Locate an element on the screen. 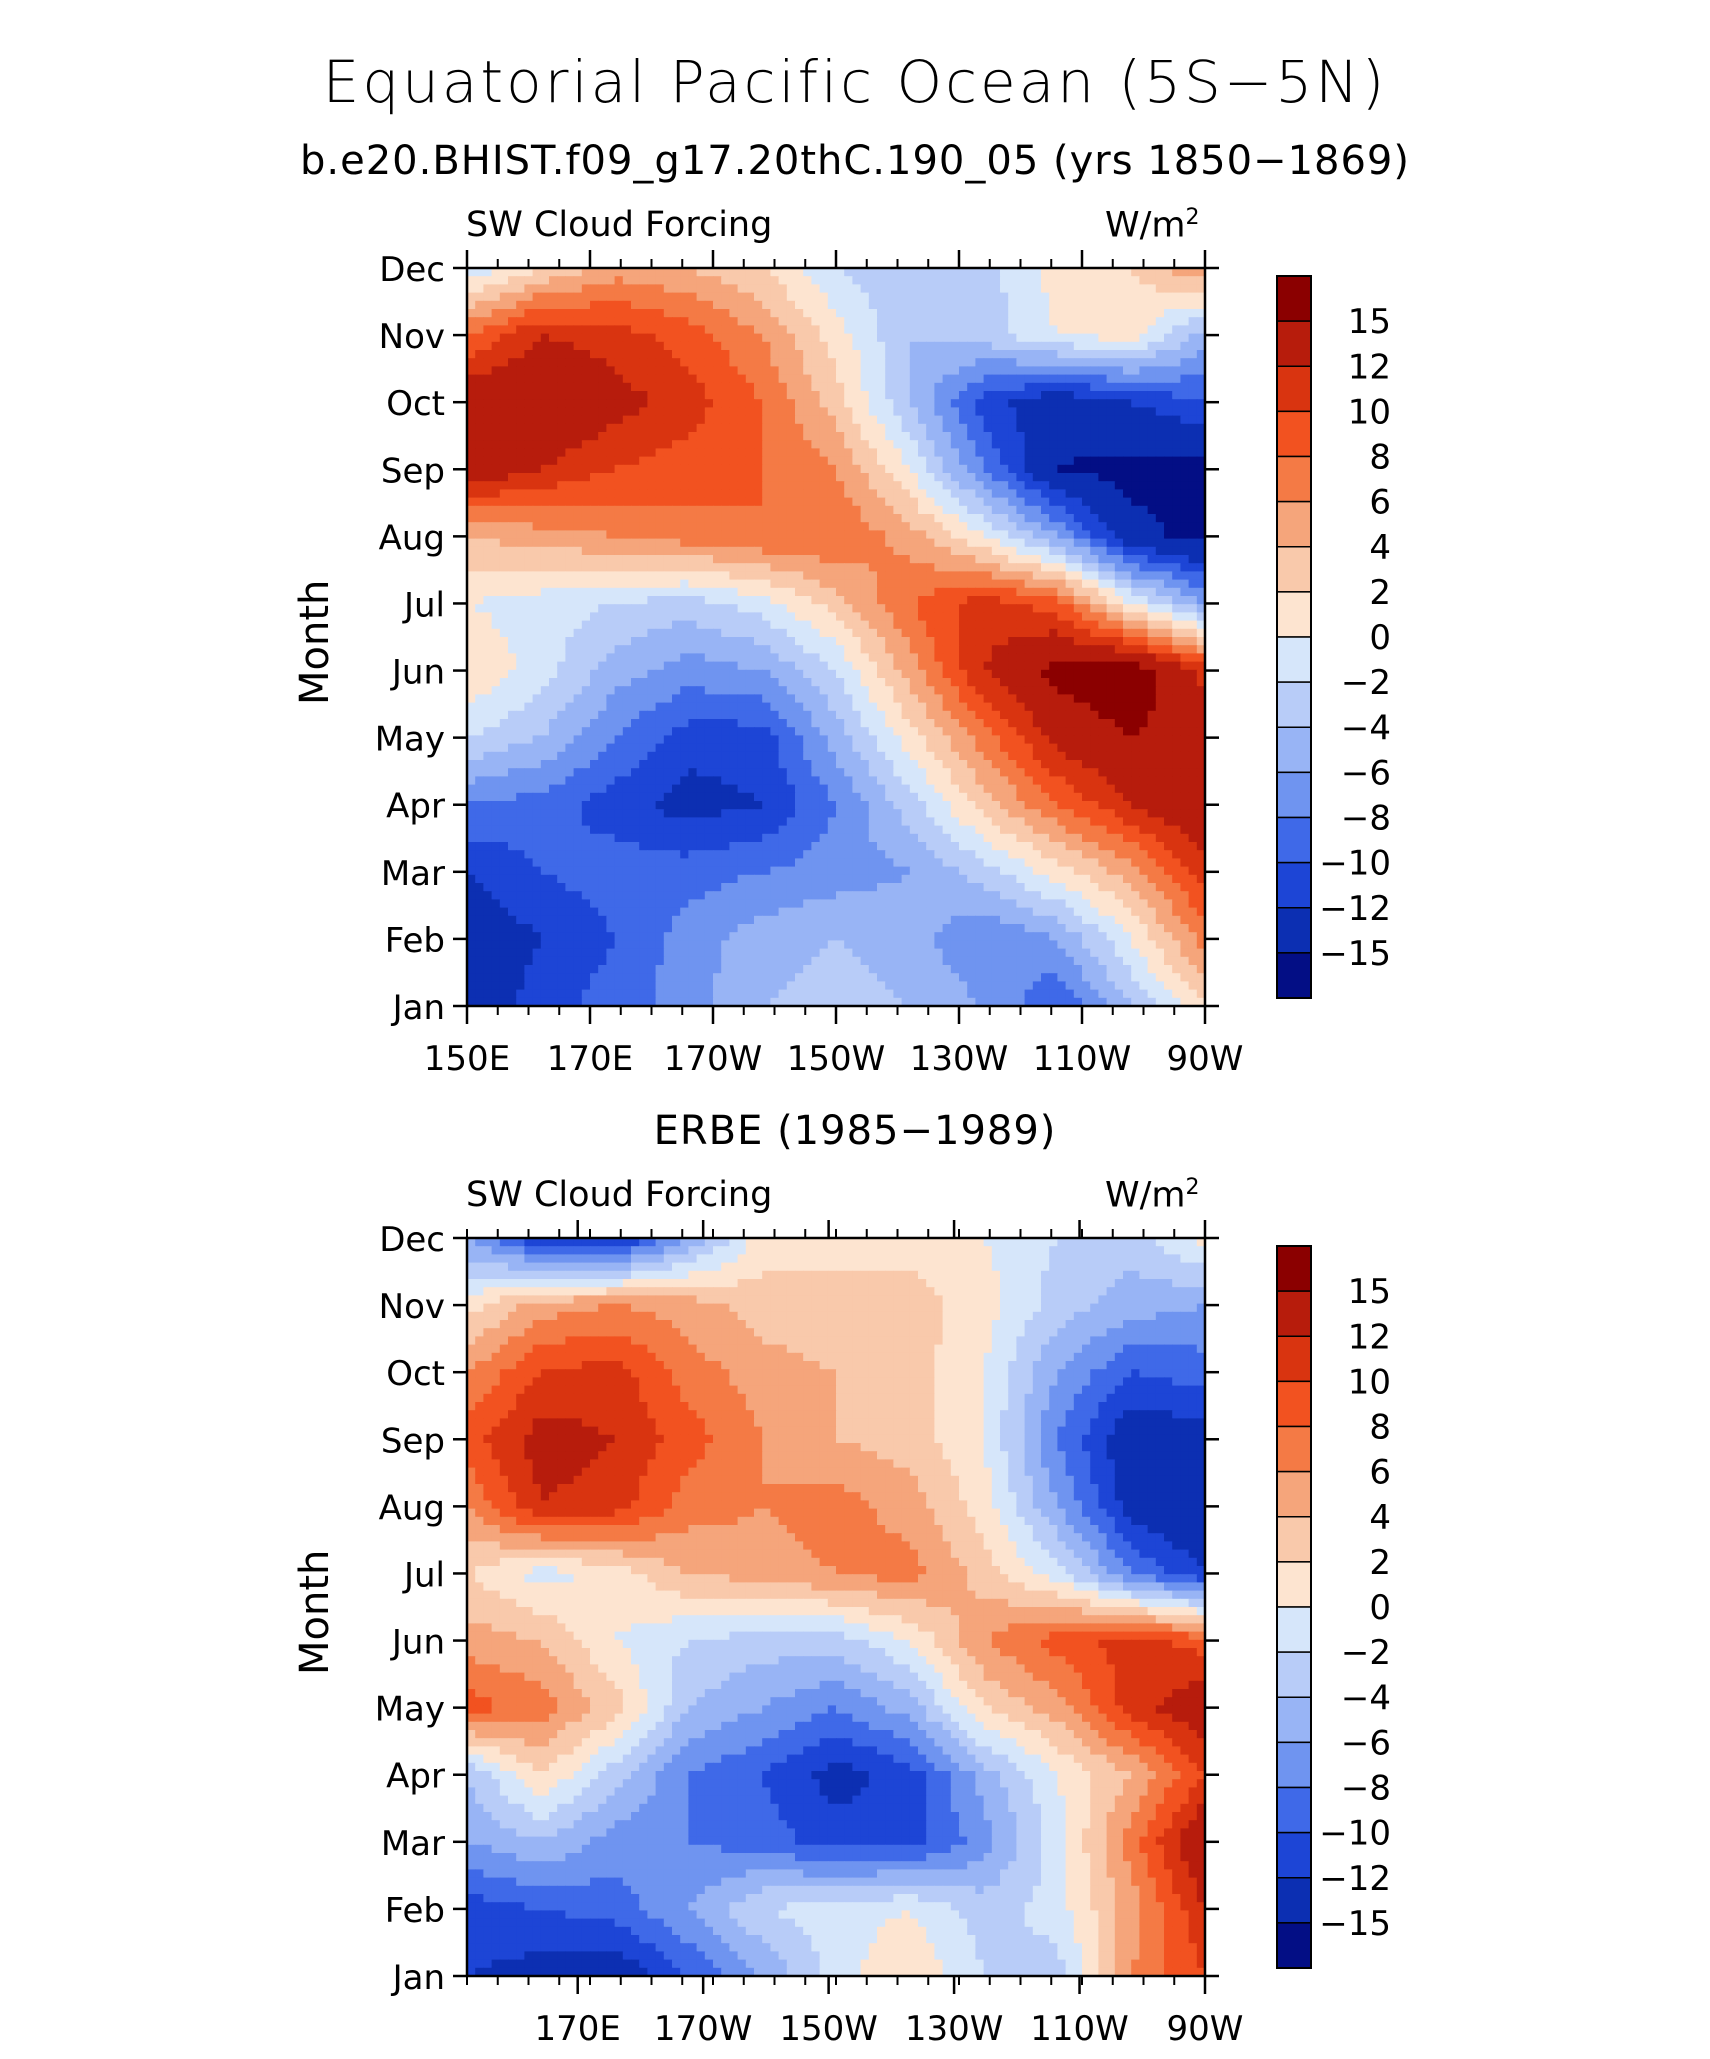 The width and height of the screenshot is (1710, 2059). units-exponent: 2 is located at coordinates (1192, 1187).